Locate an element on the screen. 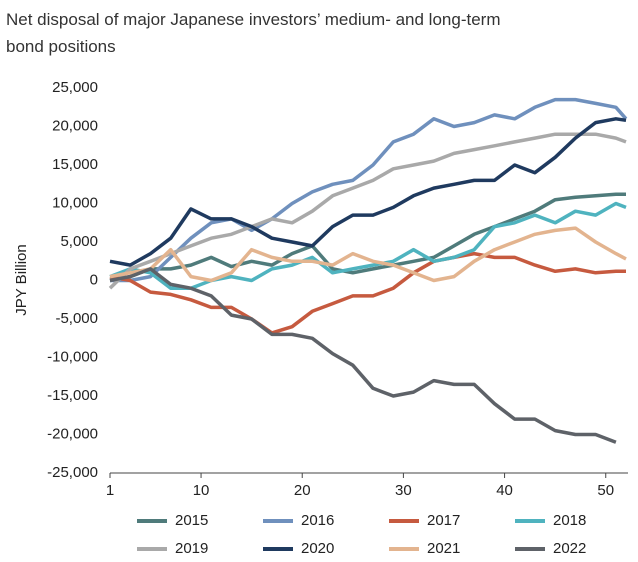  x-tick-label: 30 is located at coordinates (403, 490).